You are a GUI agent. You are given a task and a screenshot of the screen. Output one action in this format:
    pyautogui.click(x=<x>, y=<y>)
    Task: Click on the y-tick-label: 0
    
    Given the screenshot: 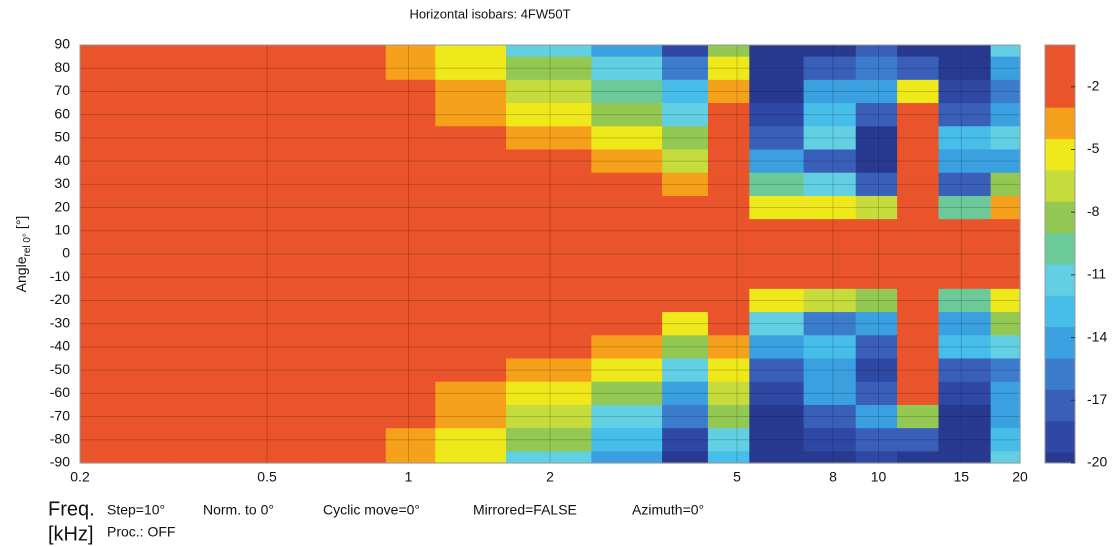 What is the action you would take?
    pyautogui.click(x=66, y=253)
    